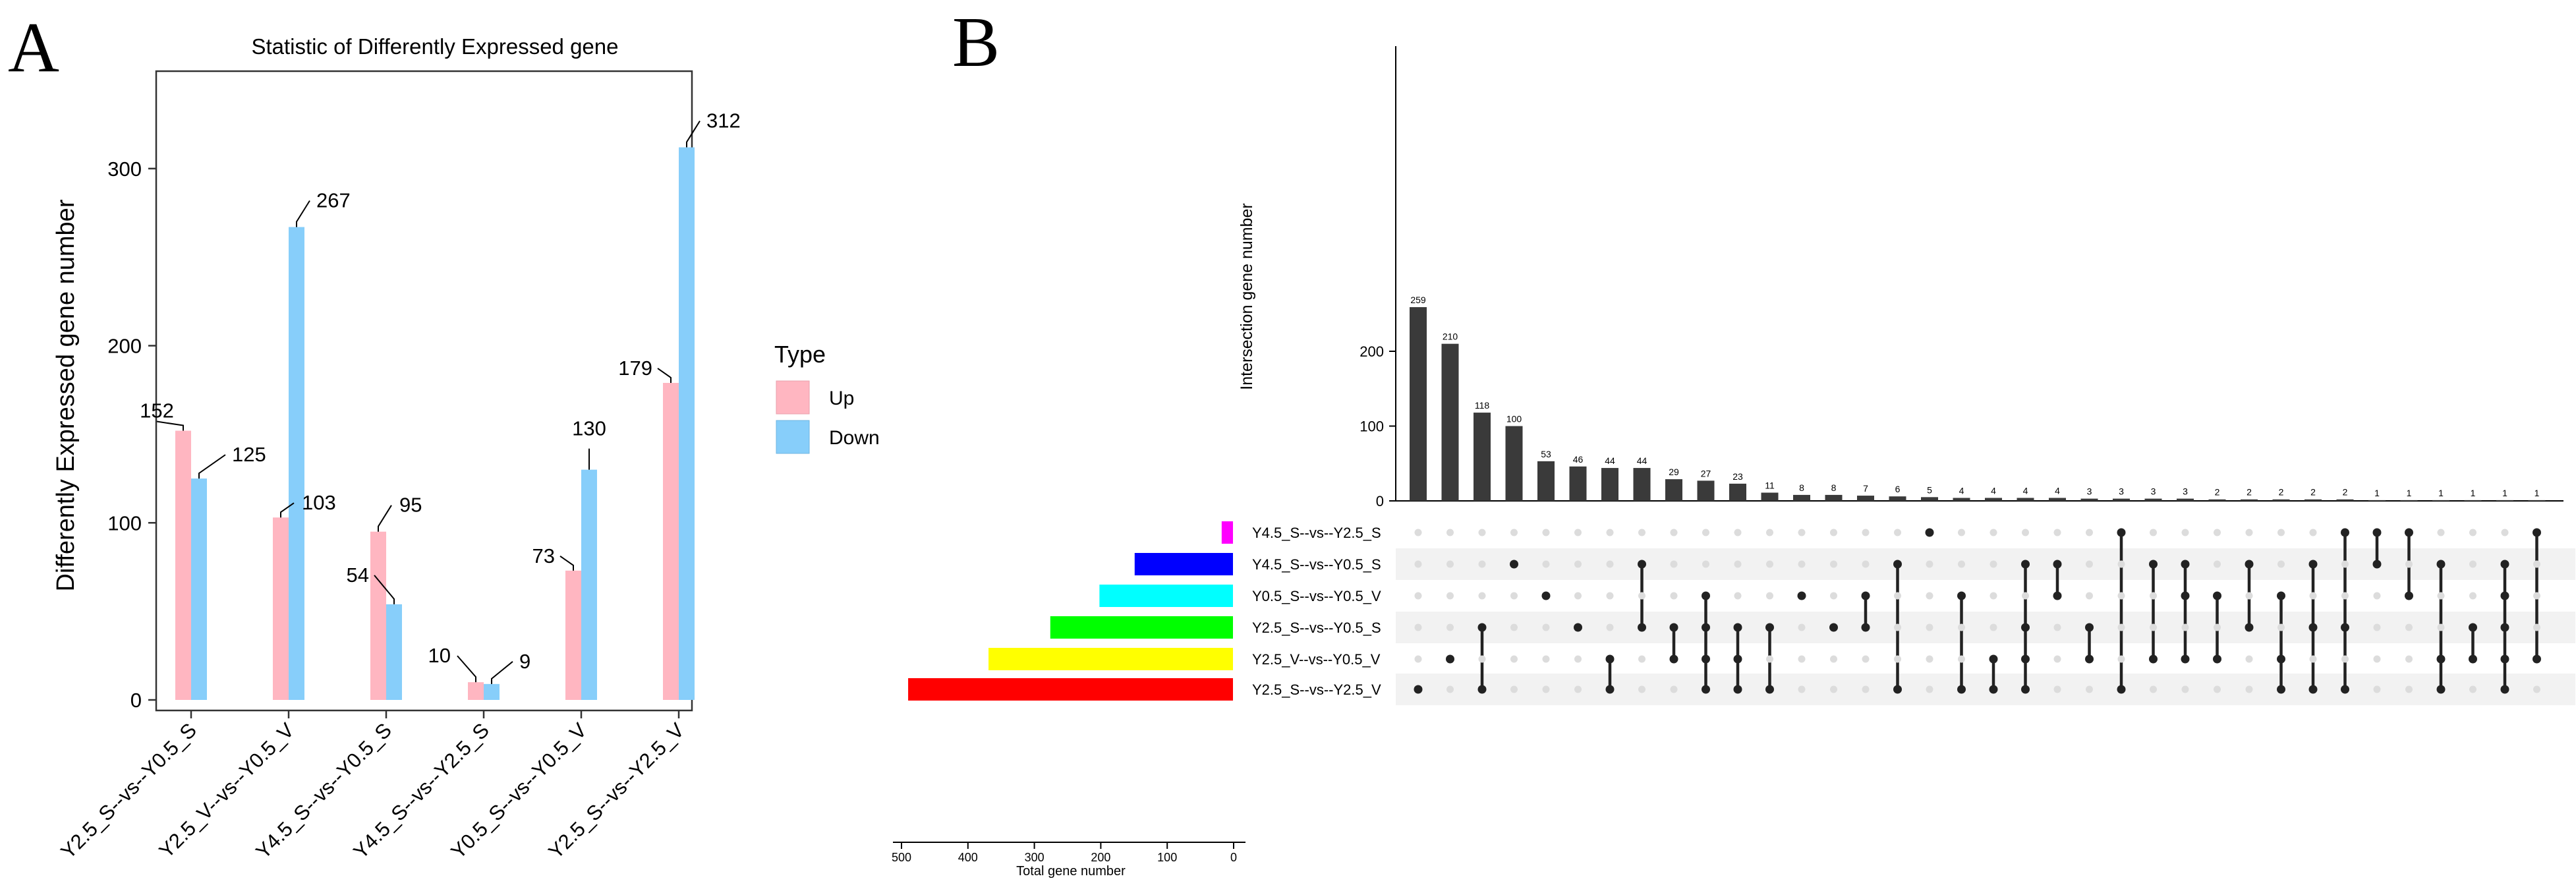  What do you see at coordinates (723, 120) in the screenshot?
I see `data-label-down: 312` at bounding box center [723, 120].